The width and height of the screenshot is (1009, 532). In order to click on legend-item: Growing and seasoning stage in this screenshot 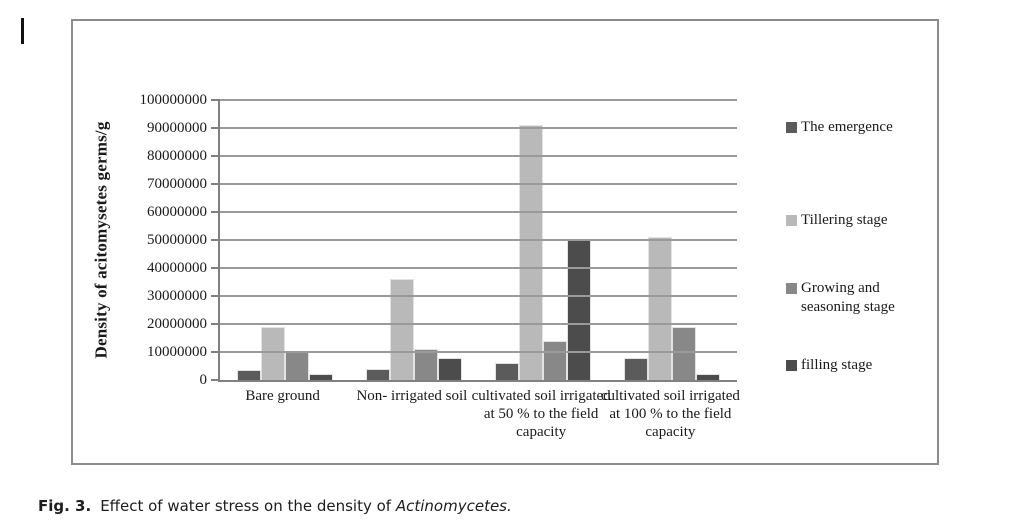, I will do `click(854, 298)`.